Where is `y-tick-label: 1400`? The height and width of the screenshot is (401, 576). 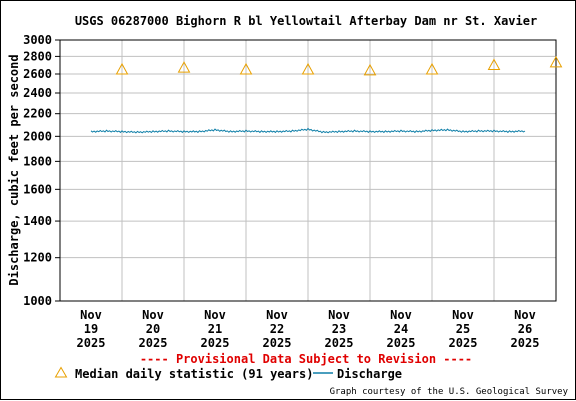 y-tick-label: 1400 is located at coordinates (37, 221).